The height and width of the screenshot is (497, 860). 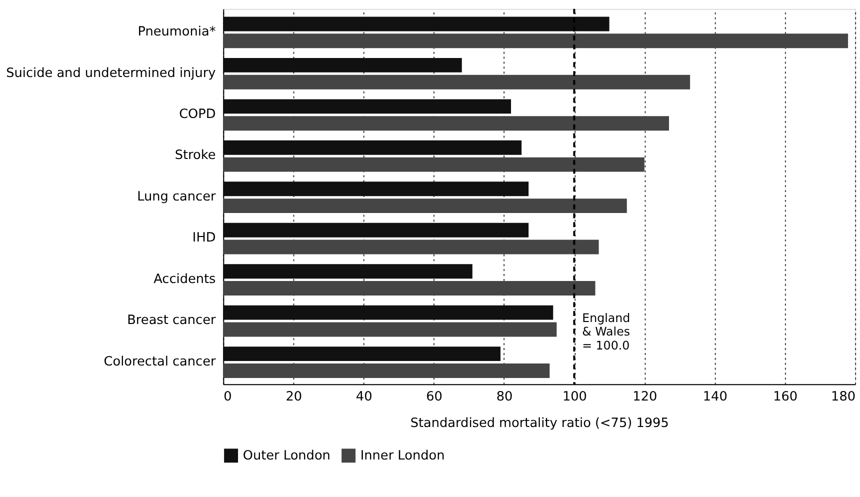 What do you see at coordinates (364, 396) in the screenshot?
I see `x-tick-label: 40` at bounding box center [364, 396].